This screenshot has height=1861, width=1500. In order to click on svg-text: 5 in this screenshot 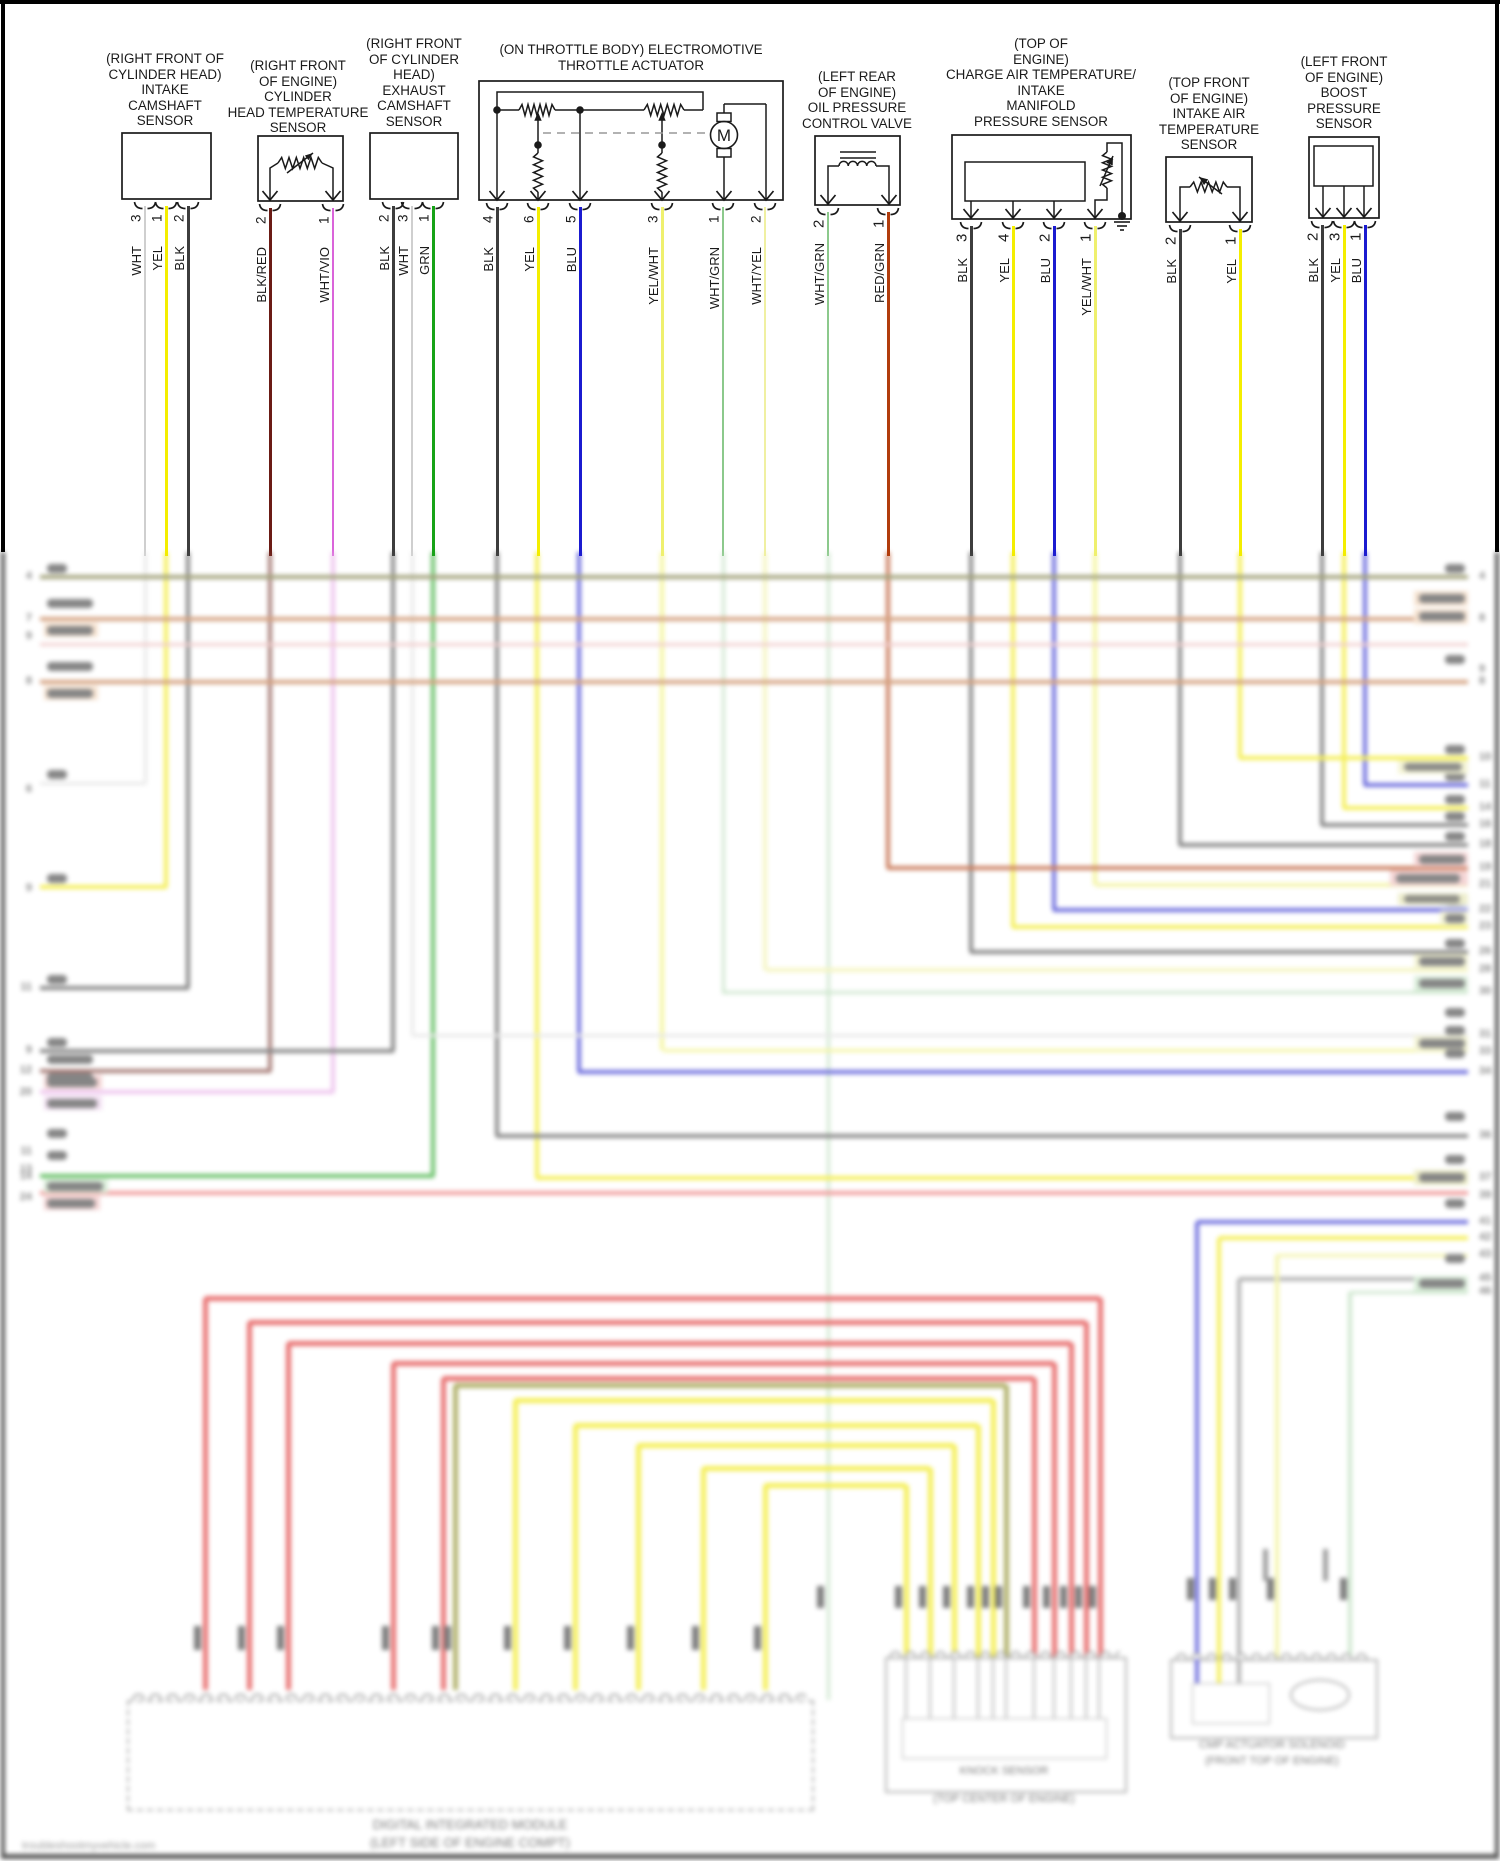, I will do `click(571, 219)`.